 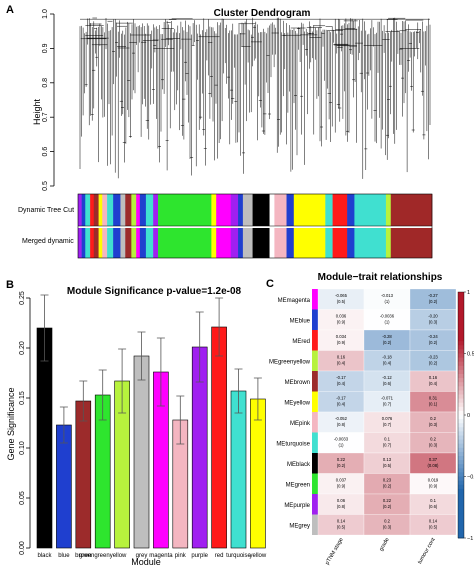 What do you see at coordinates (433, 521) in the screenshot?
I see `heatmap-cell-corr: 0.14` at bounding box center [433, 521].